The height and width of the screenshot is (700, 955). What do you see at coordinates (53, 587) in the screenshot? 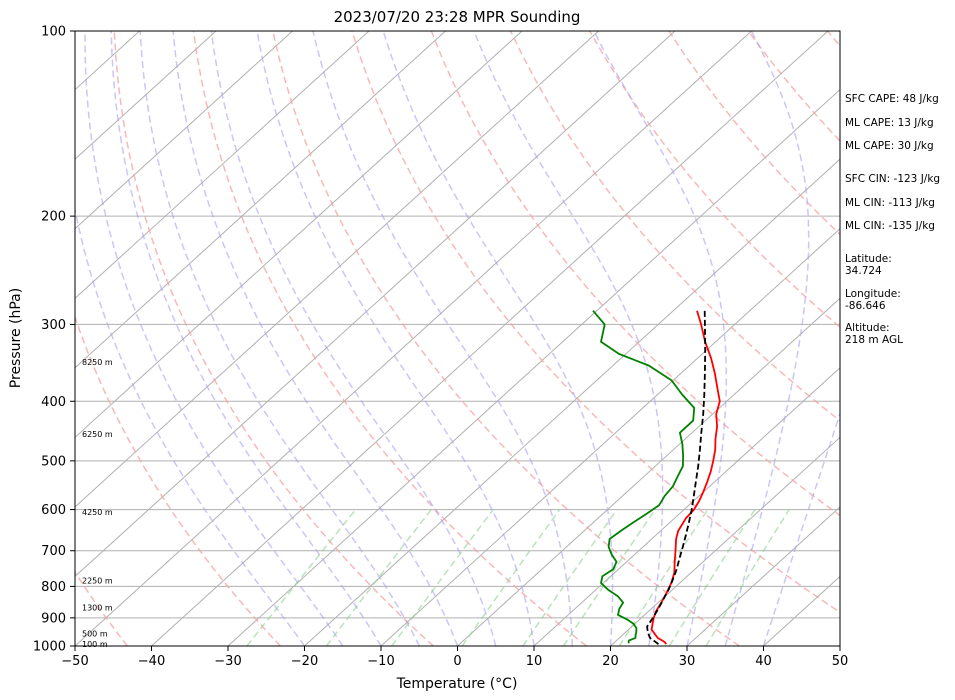
I see `y-tick-label: 800` at bounding box center [53, 587].